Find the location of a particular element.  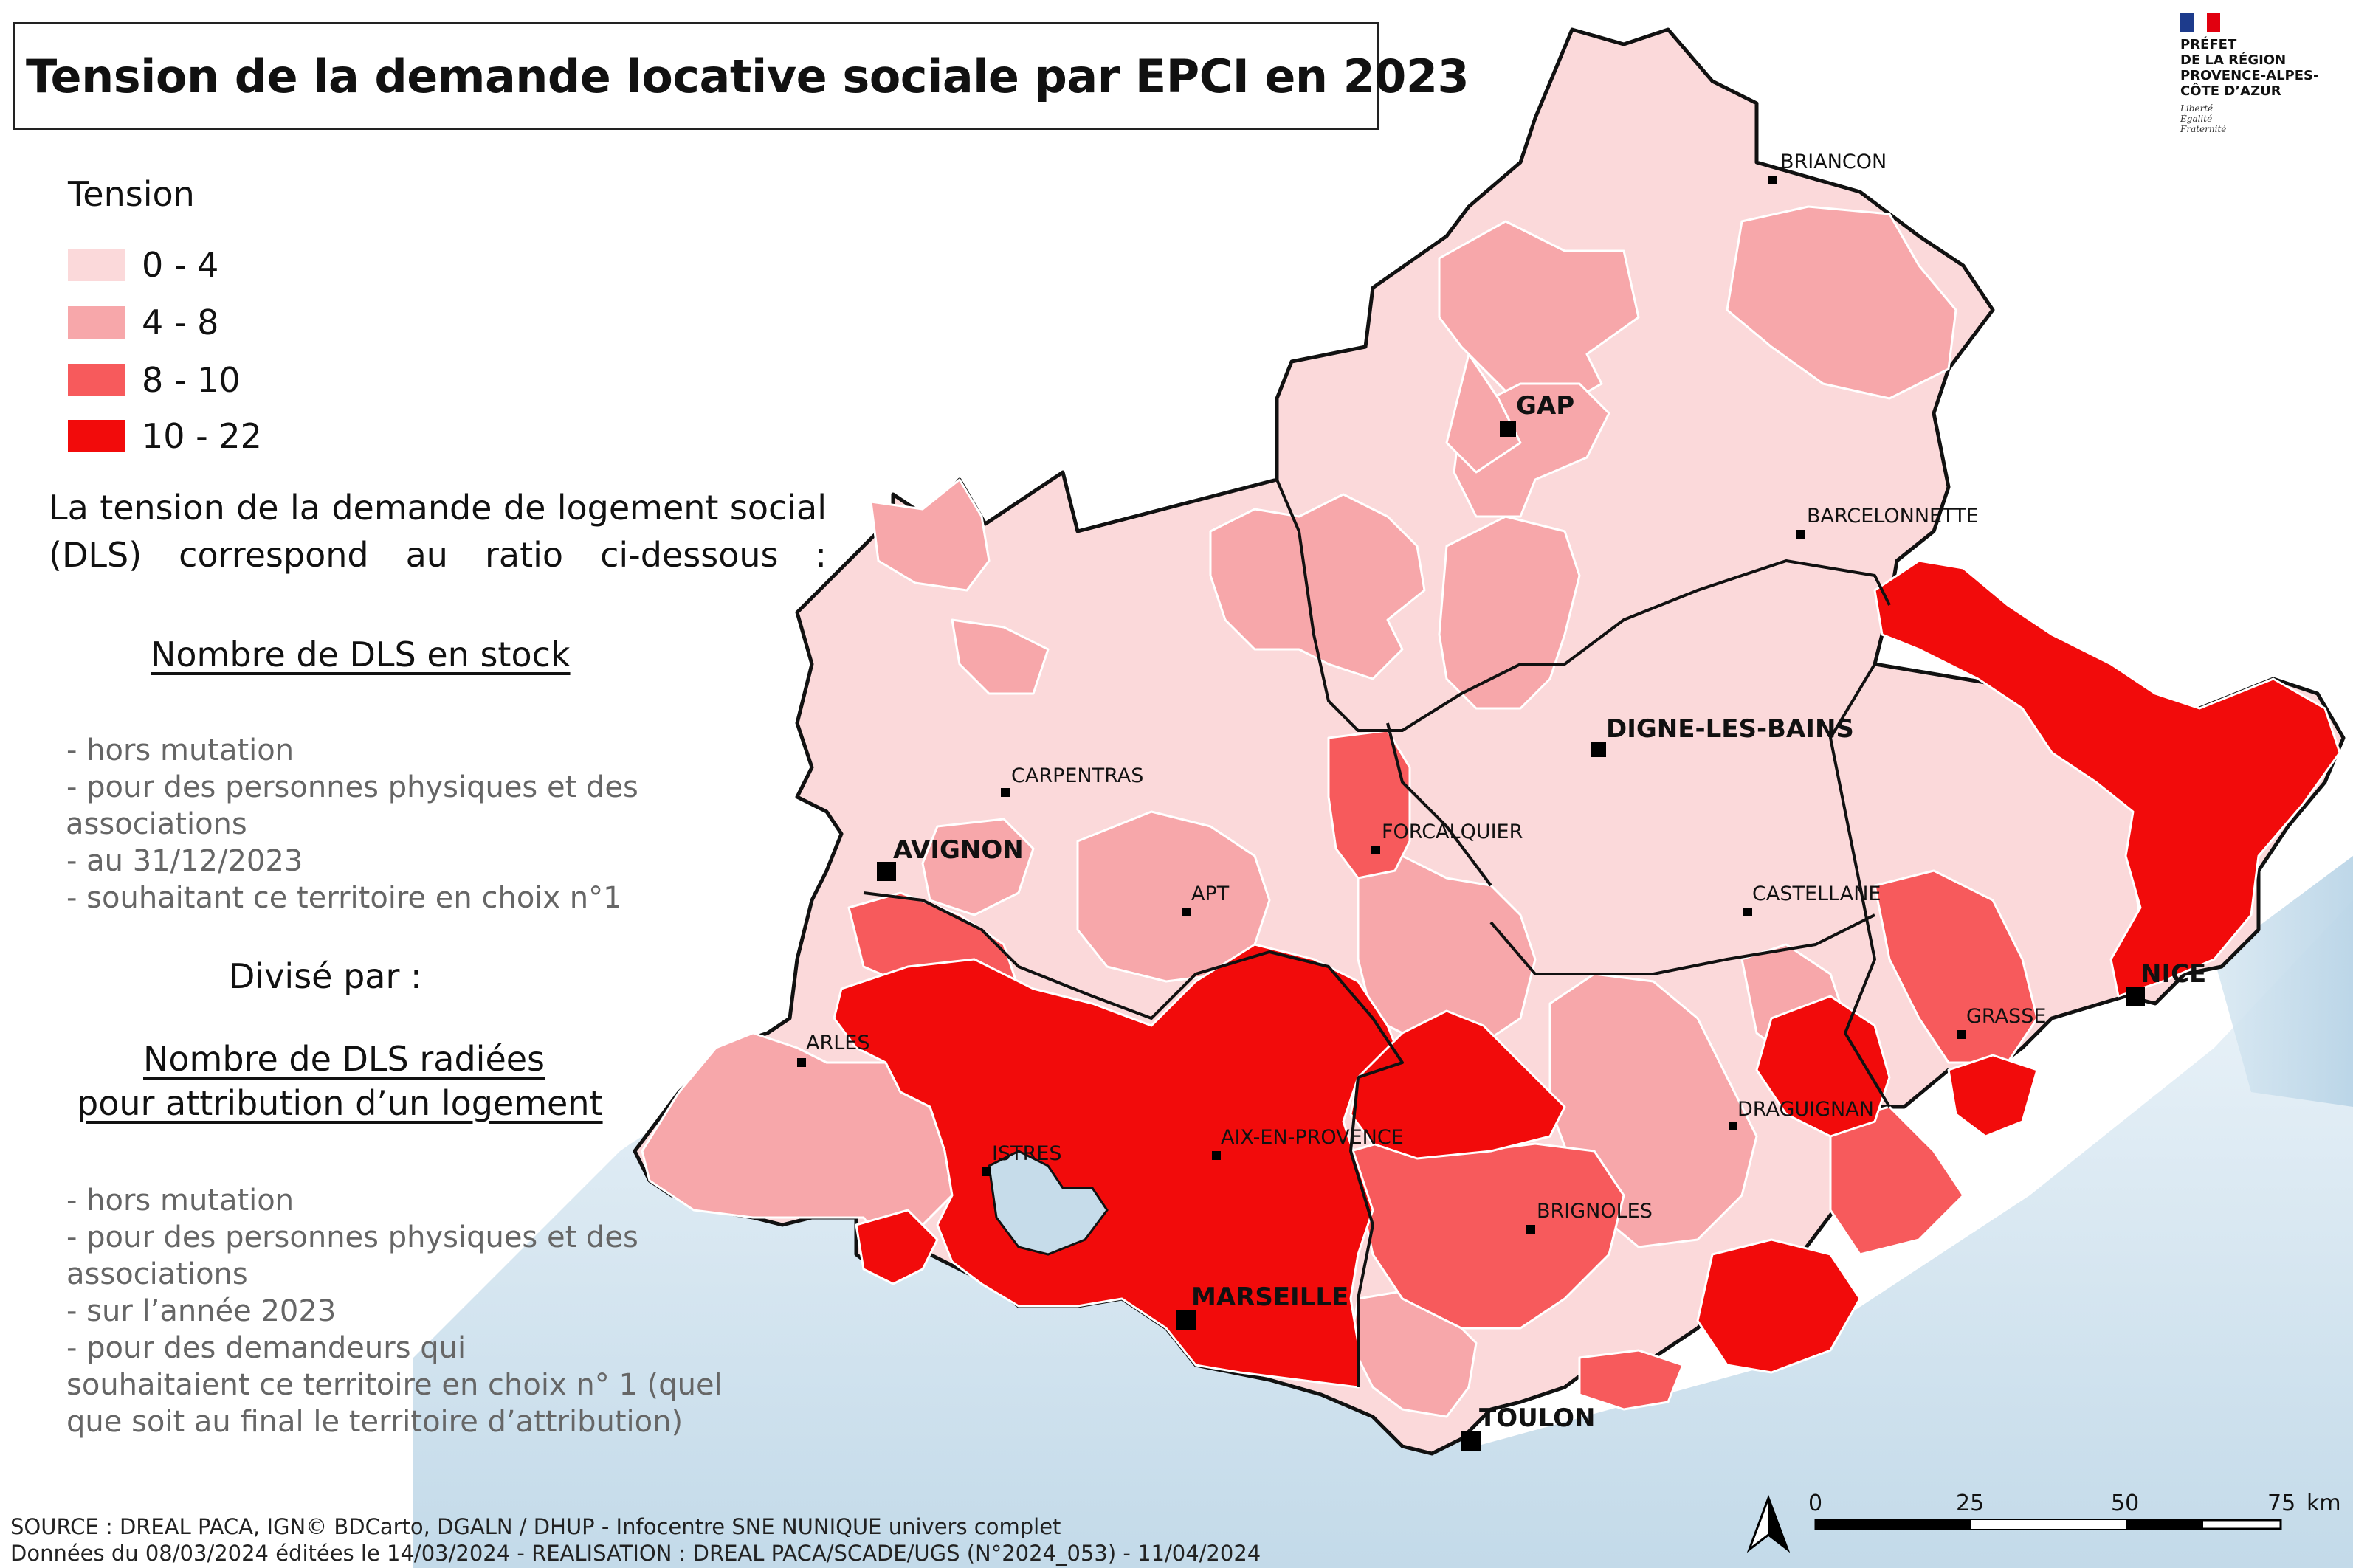

legend-item: 0 - 4 is located at coordinates (143, 265).